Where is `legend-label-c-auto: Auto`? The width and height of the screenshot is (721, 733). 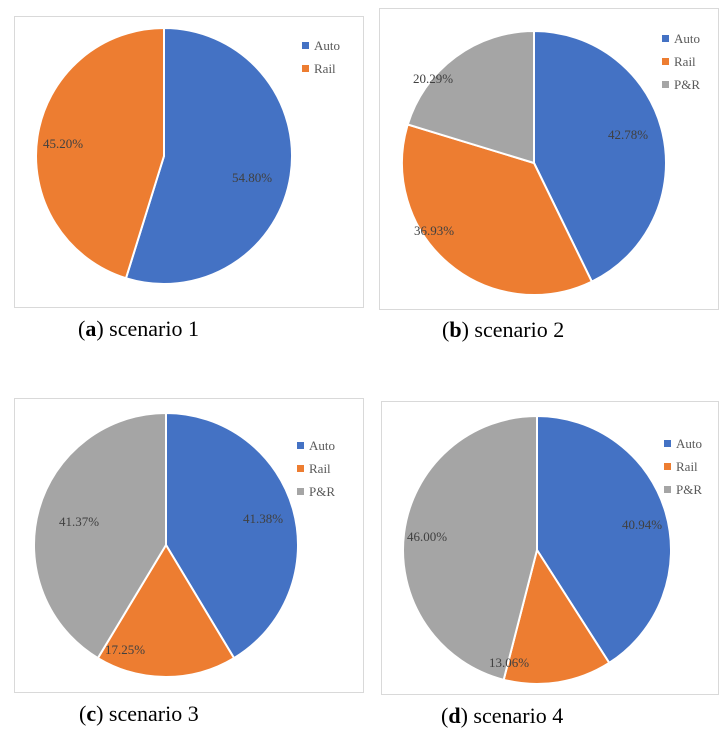 legend-label-c-auto: Auto is located at coordinates (322, 445).